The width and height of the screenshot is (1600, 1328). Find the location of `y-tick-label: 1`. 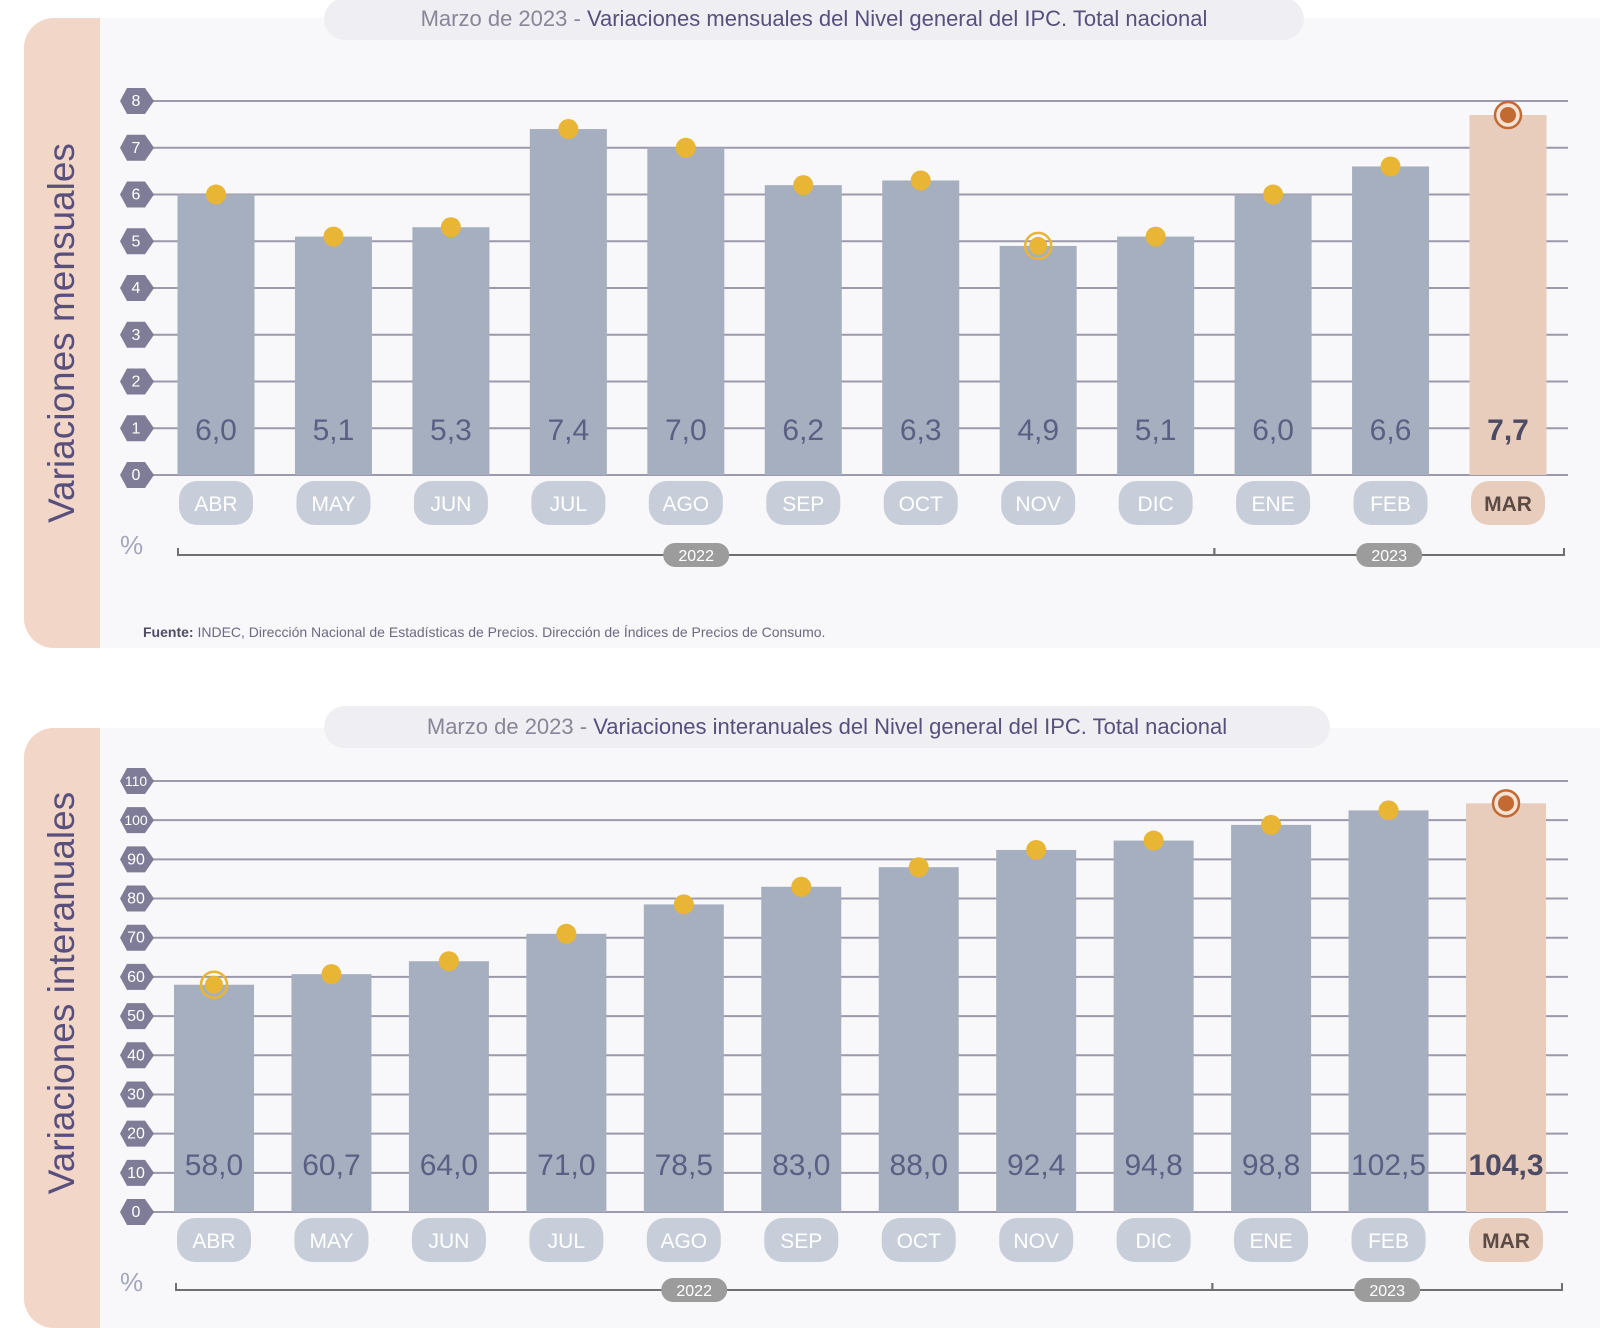

y-tick-label: 1 is located at coordinates (136, 428).